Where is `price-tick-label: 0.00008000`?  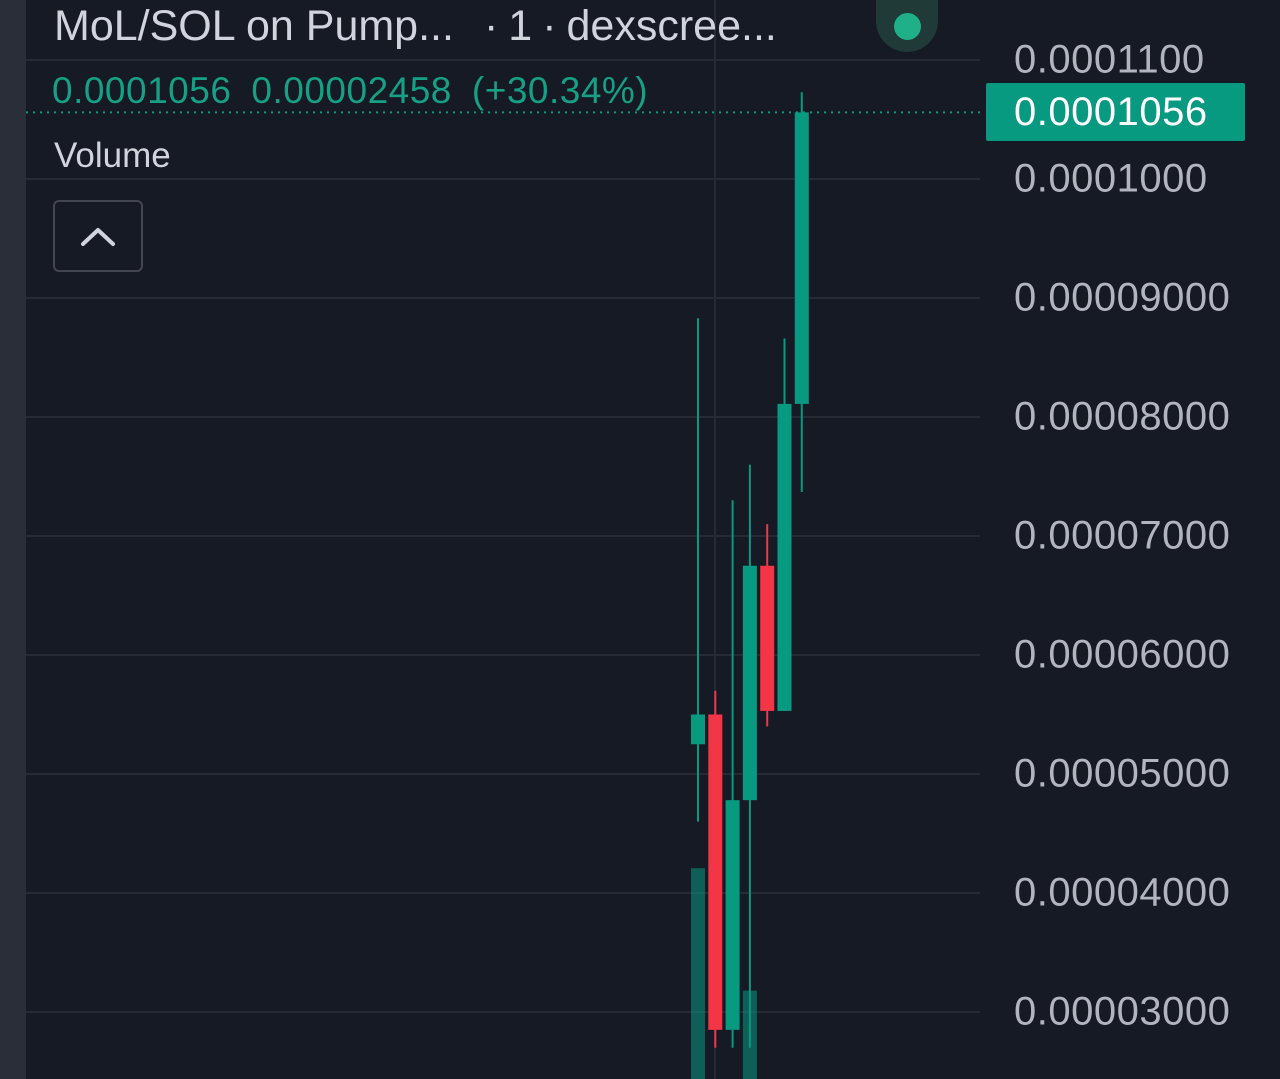 price-tick-label: 0.00008000 is located at coordinates (1122, 416).